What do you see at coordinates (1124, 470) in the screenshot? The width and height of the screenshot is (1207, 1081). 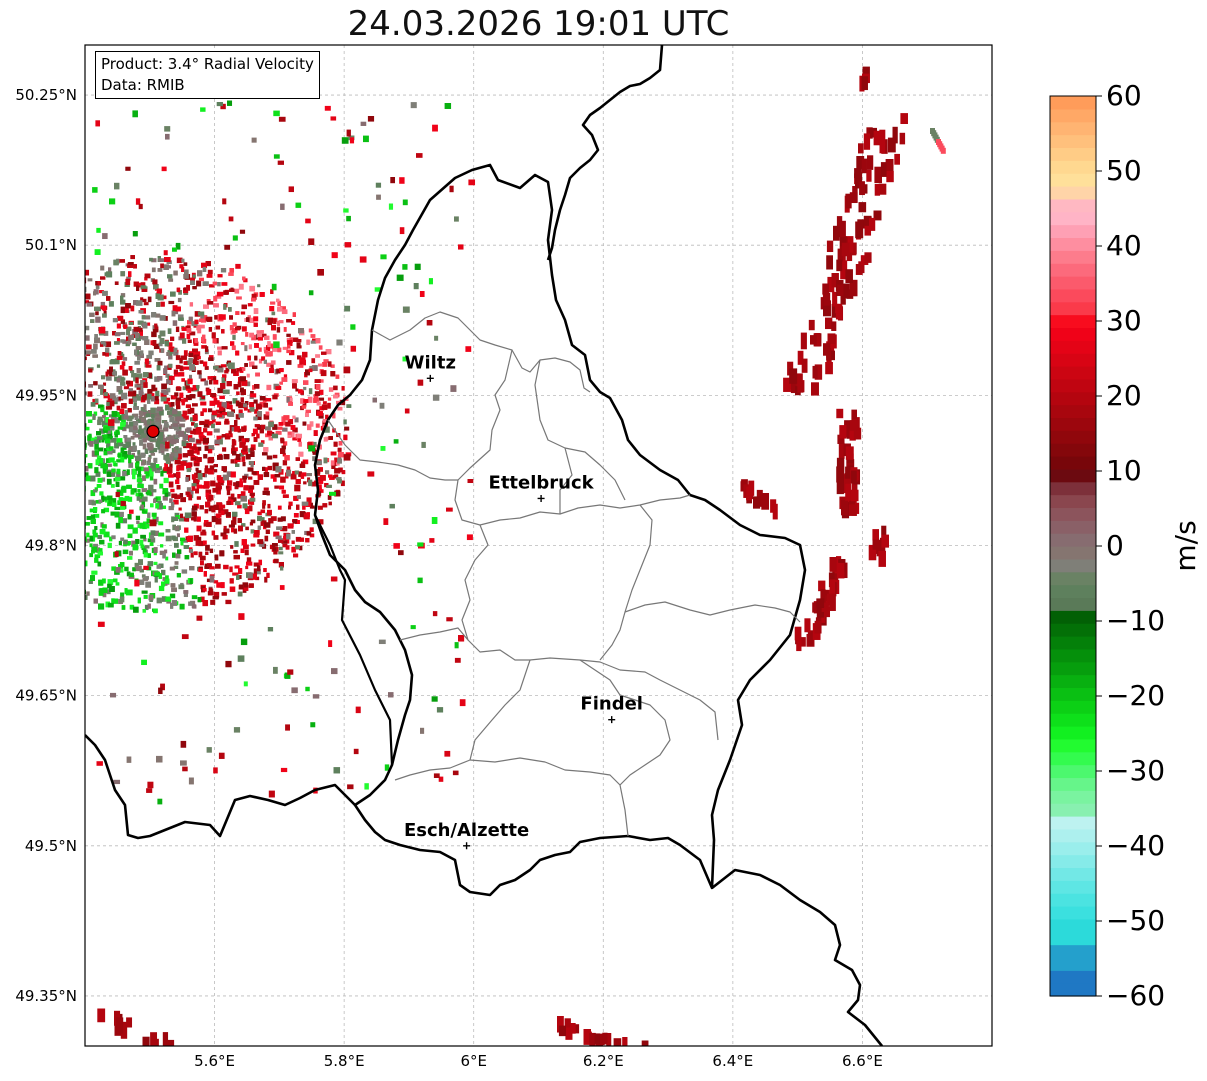 I see `colorbar-tick-label: 10` at bounding box center [1124, 470].